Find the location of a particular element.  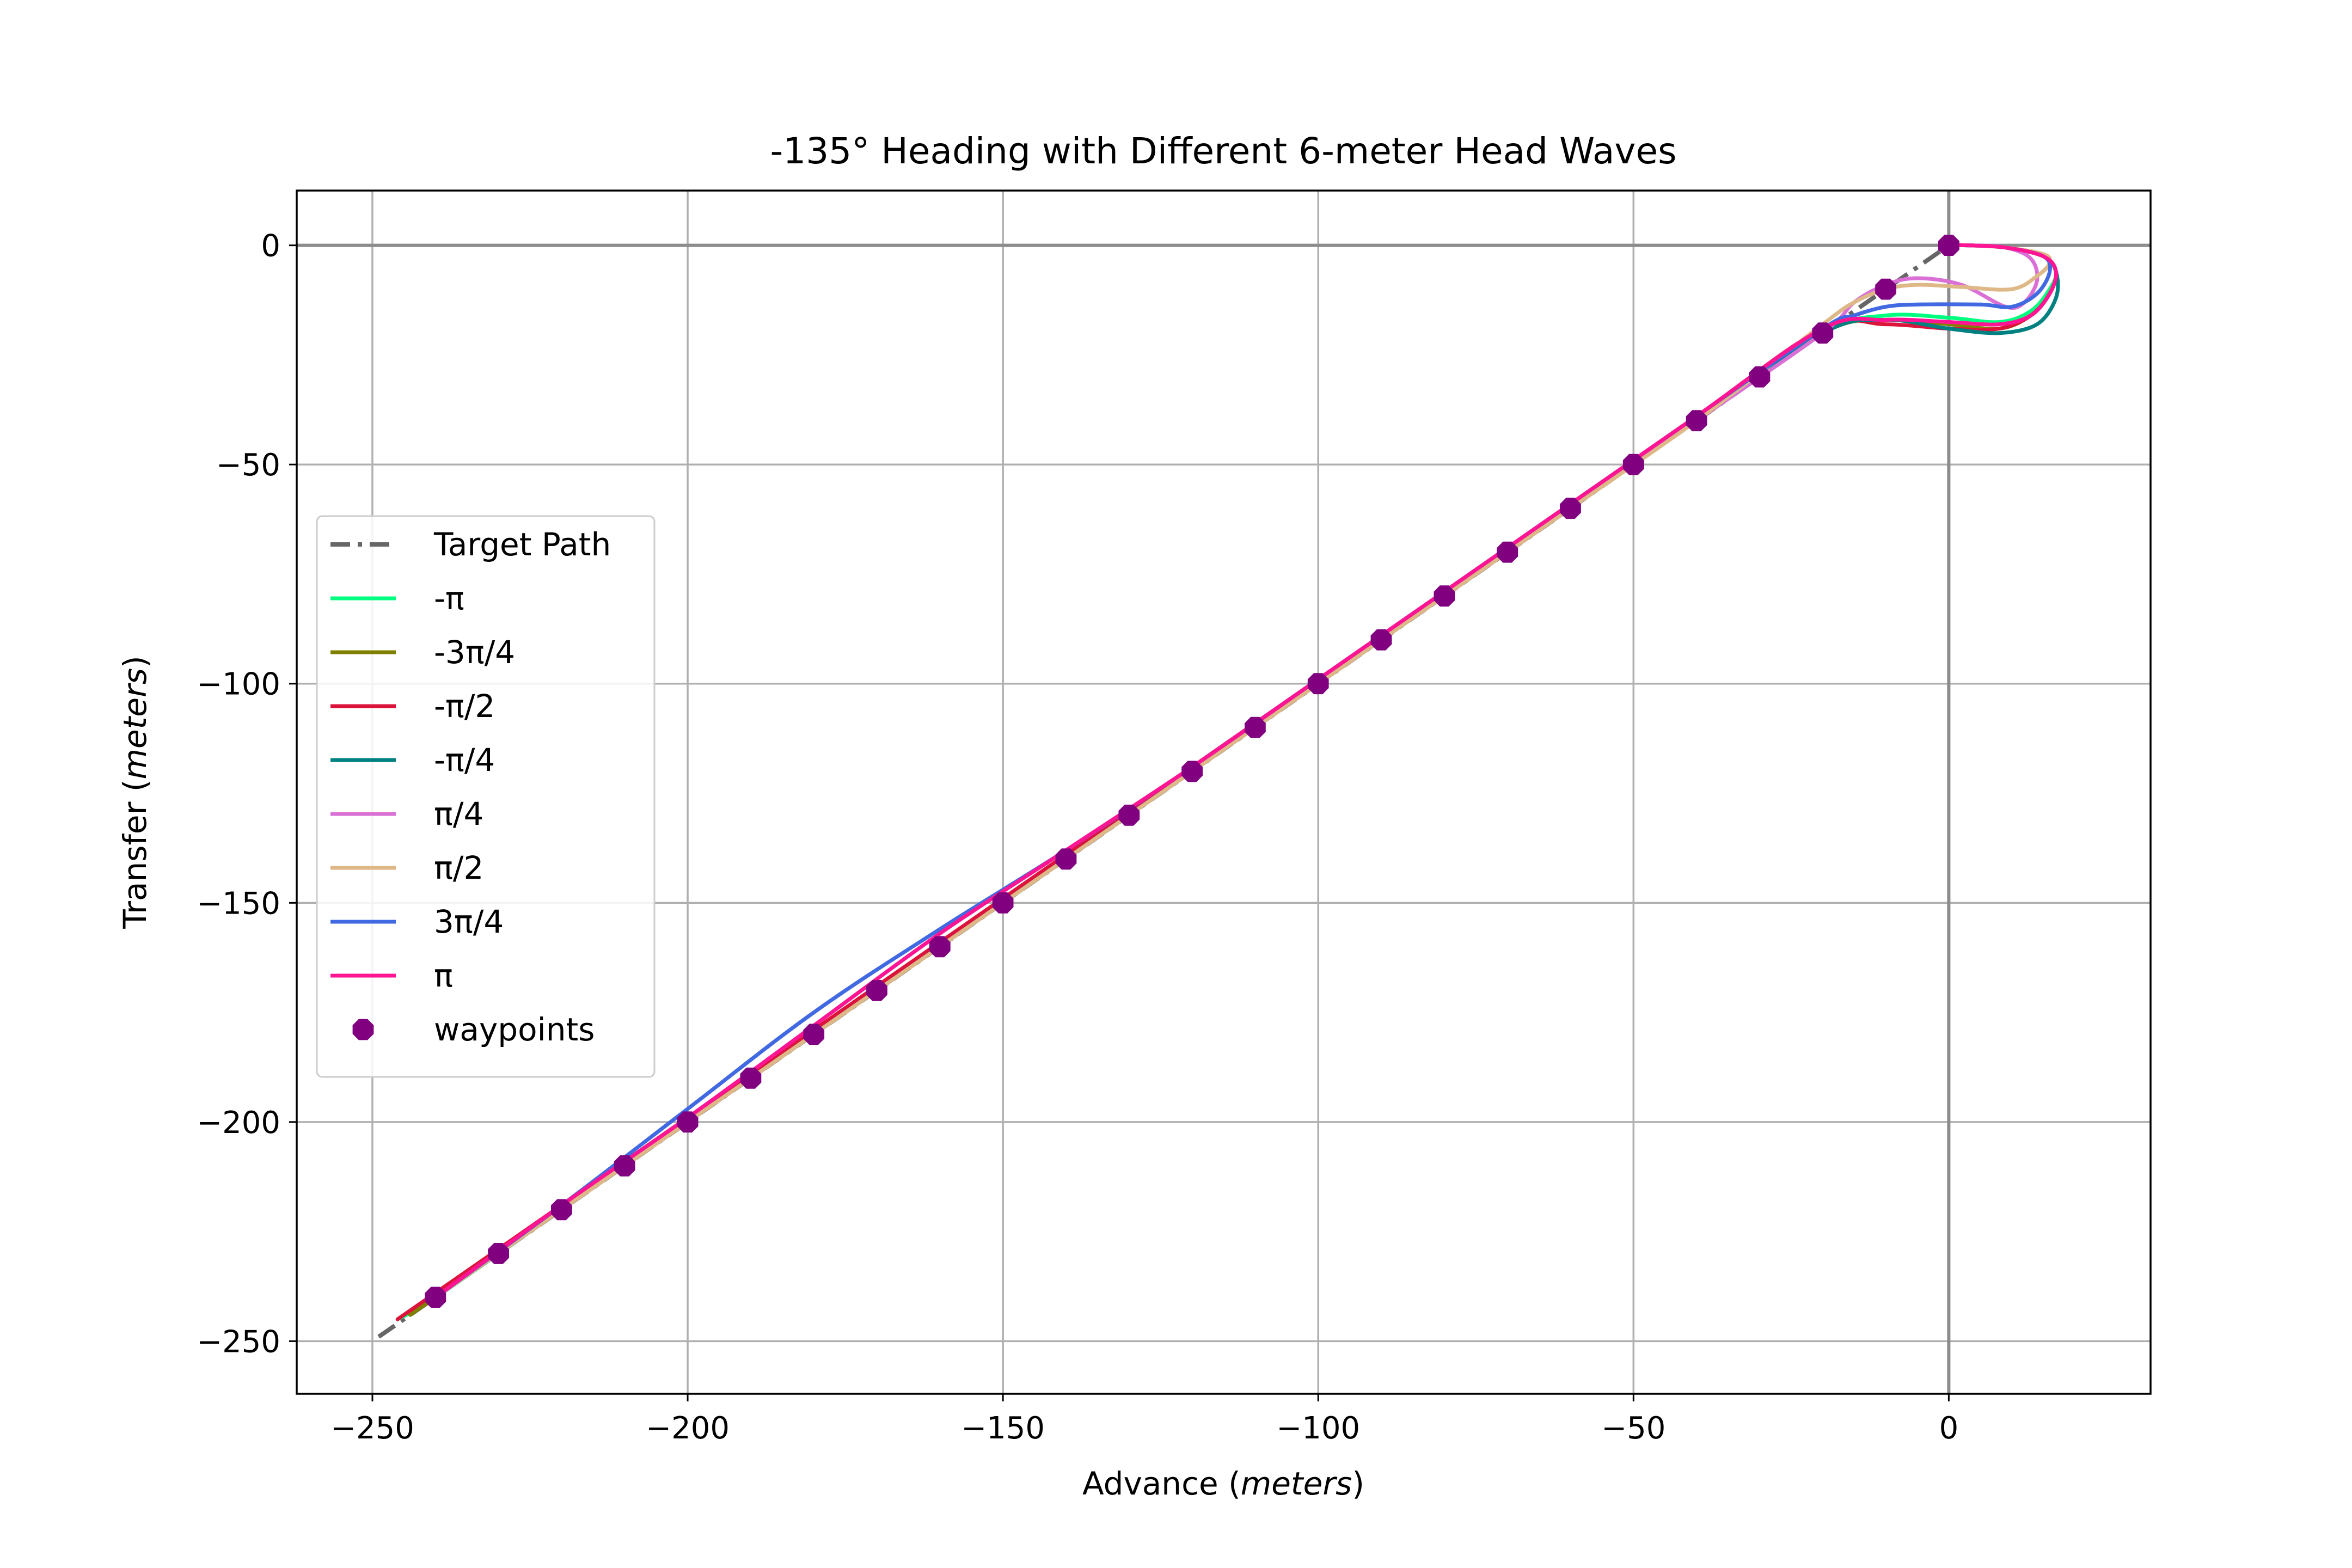

y-axis-unit: meters is located at coordinates (135, 724).